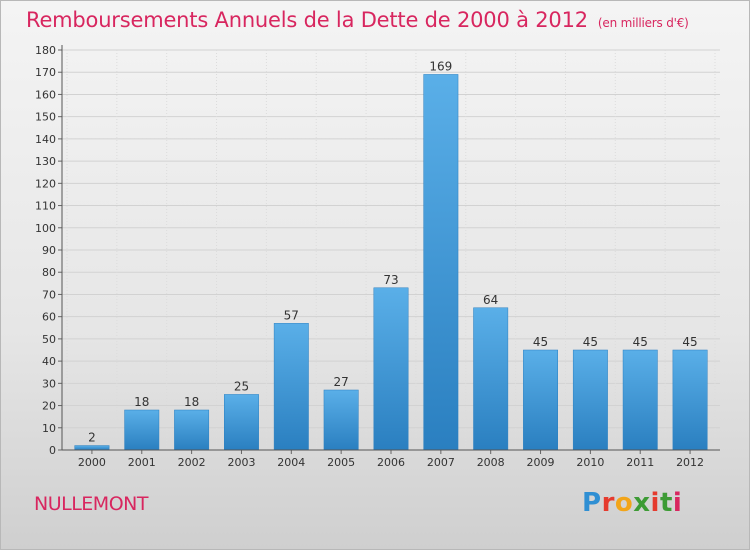 This screenshot has height=550, width=750. I want to click on bar-value-label: 169, so click(440, 66).